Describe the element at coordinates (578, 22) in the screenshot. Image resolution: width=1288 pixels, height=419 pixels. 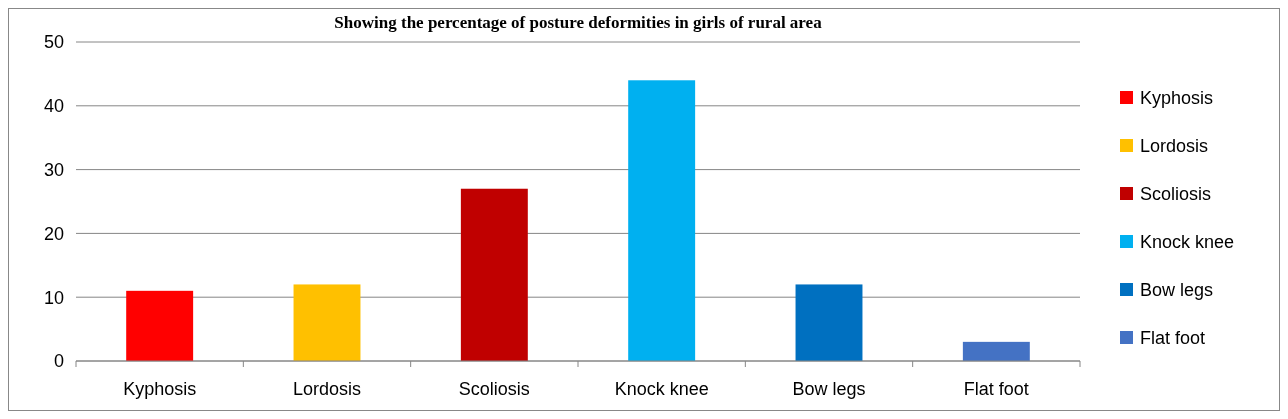
I see `chart-title: Showing the percentage of posture deformities in girls of rural area` at that location.